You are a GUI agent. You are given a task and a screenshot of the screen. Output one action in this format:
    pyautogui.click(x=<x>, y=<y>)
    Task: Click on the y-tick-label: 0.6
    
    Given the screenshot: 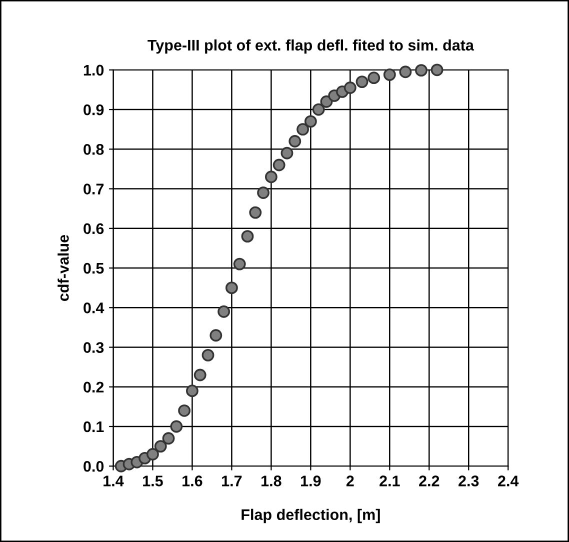 What is the action you would take?
    pyautogui.click(x=94, y=228)
    